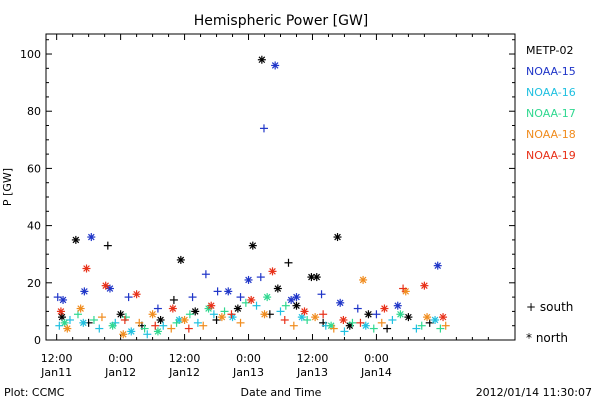 Image resolution: width=600 pixels, height=404 pixels. What do you see at coordinates (376, 358) in the screenshot?
I see `x-tick-label-time: 0:00` at bounding box center [376, 358].